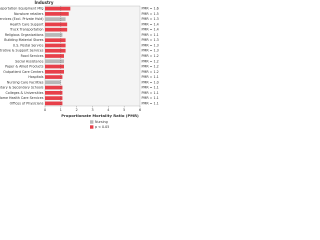  Describe the element at coordinates (29, 61) in the screenshot. I see `y-tick-label: Social Assistance` at that location.